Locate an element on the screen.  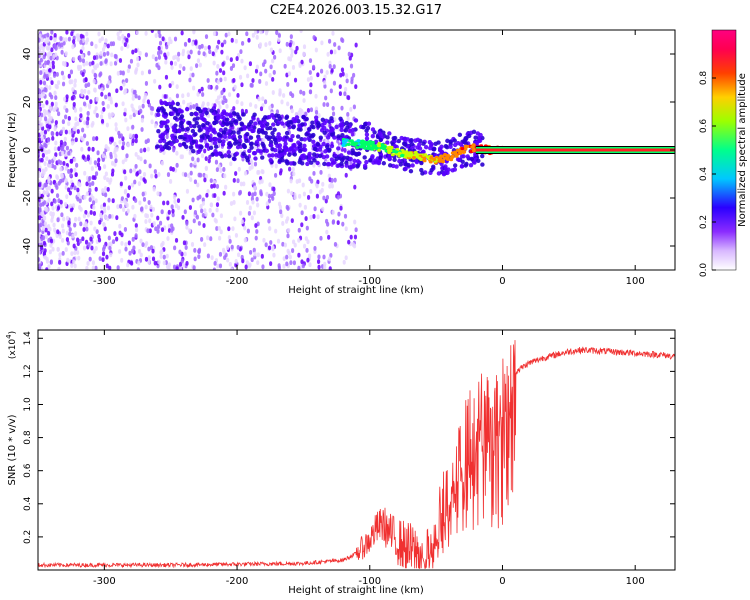
x-tick-label: 0 is located at coordinates (502, 581).